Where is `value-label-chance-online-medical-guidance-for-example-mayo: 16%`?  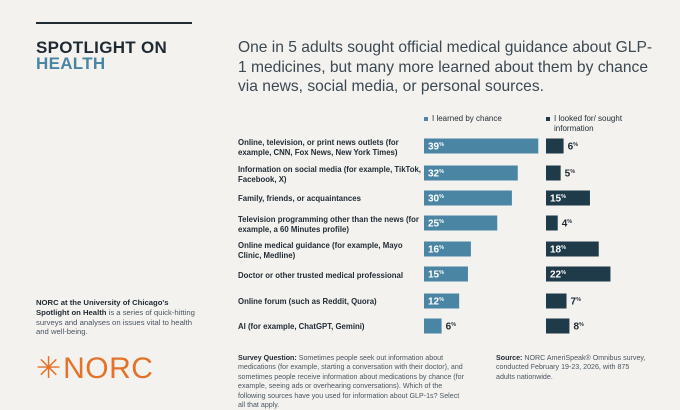
value-label-chance-online-medical-guidance-for-example-mayo: 16% is located at coordinates (436, 250).